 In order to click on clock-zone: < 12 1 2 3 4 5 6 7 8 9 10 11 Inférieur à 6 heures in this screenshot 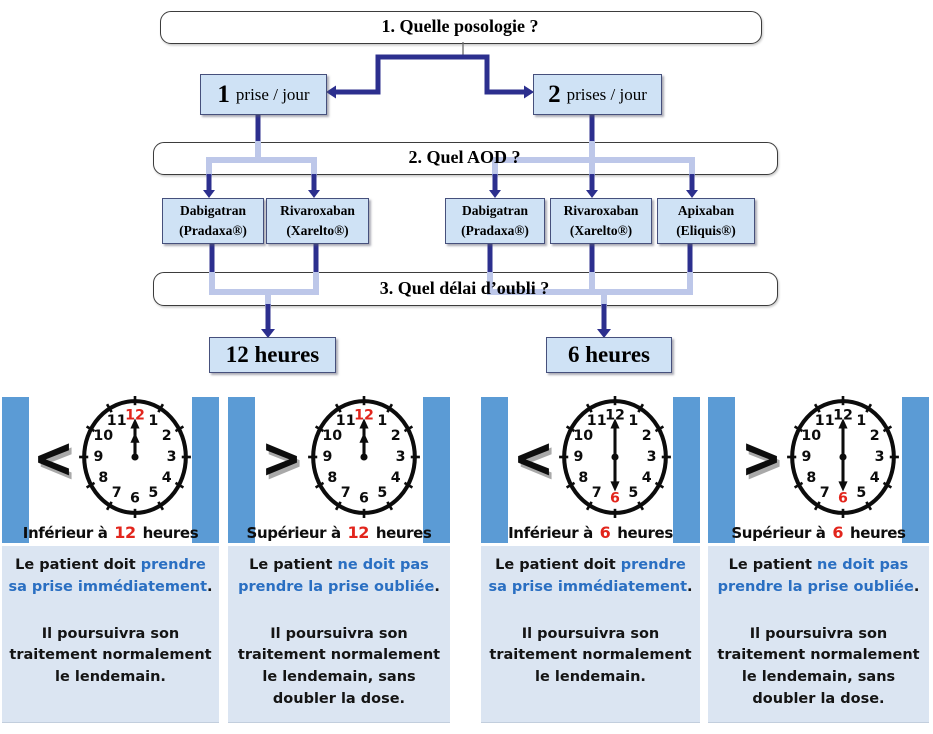, I will do `click(590, 469)`.